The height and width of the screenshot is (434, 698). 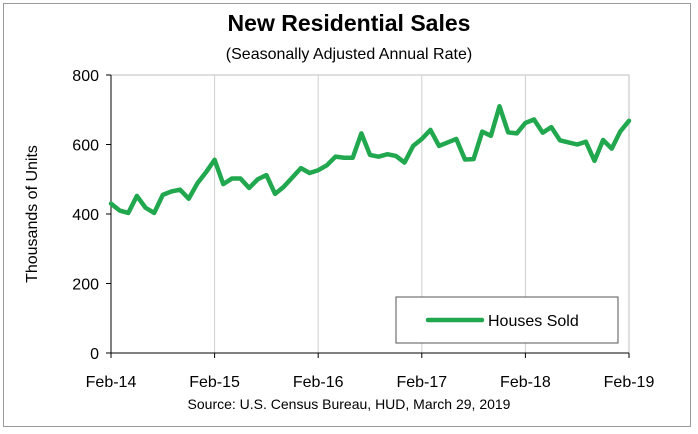 I want to click on y-tick-label: 0, so click(x=94, y=354).